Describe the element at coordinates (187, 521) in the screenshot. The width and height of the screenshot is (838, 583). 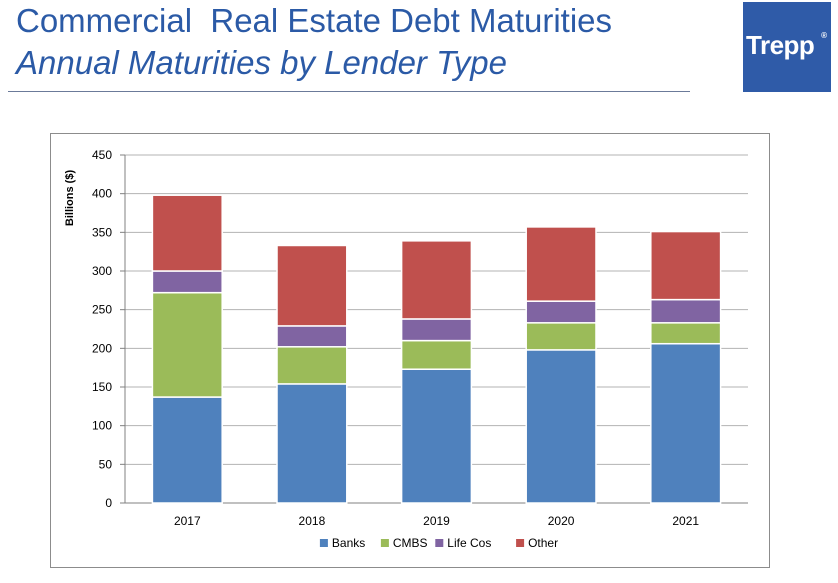
I see `x-tick-label: 2017` at that location.